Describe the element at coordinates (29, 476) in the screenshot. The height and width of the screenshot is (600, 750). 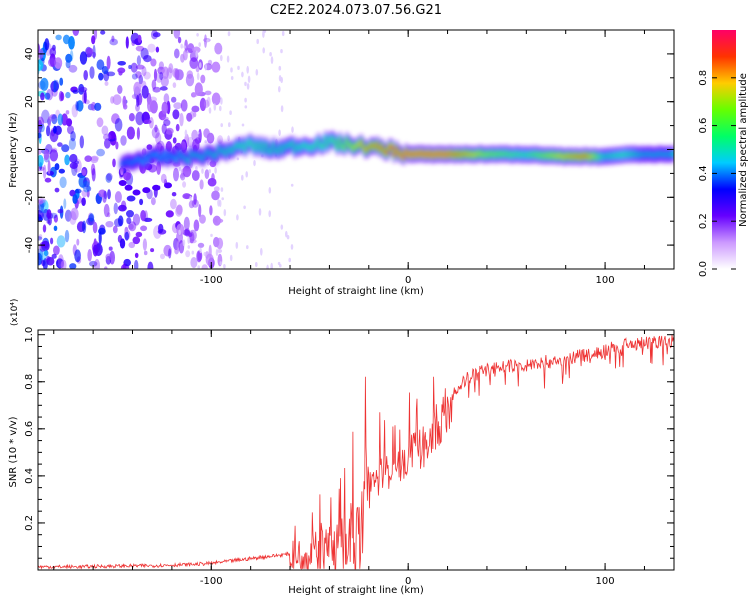
I see `y-tick-label: 0.4` at that location.